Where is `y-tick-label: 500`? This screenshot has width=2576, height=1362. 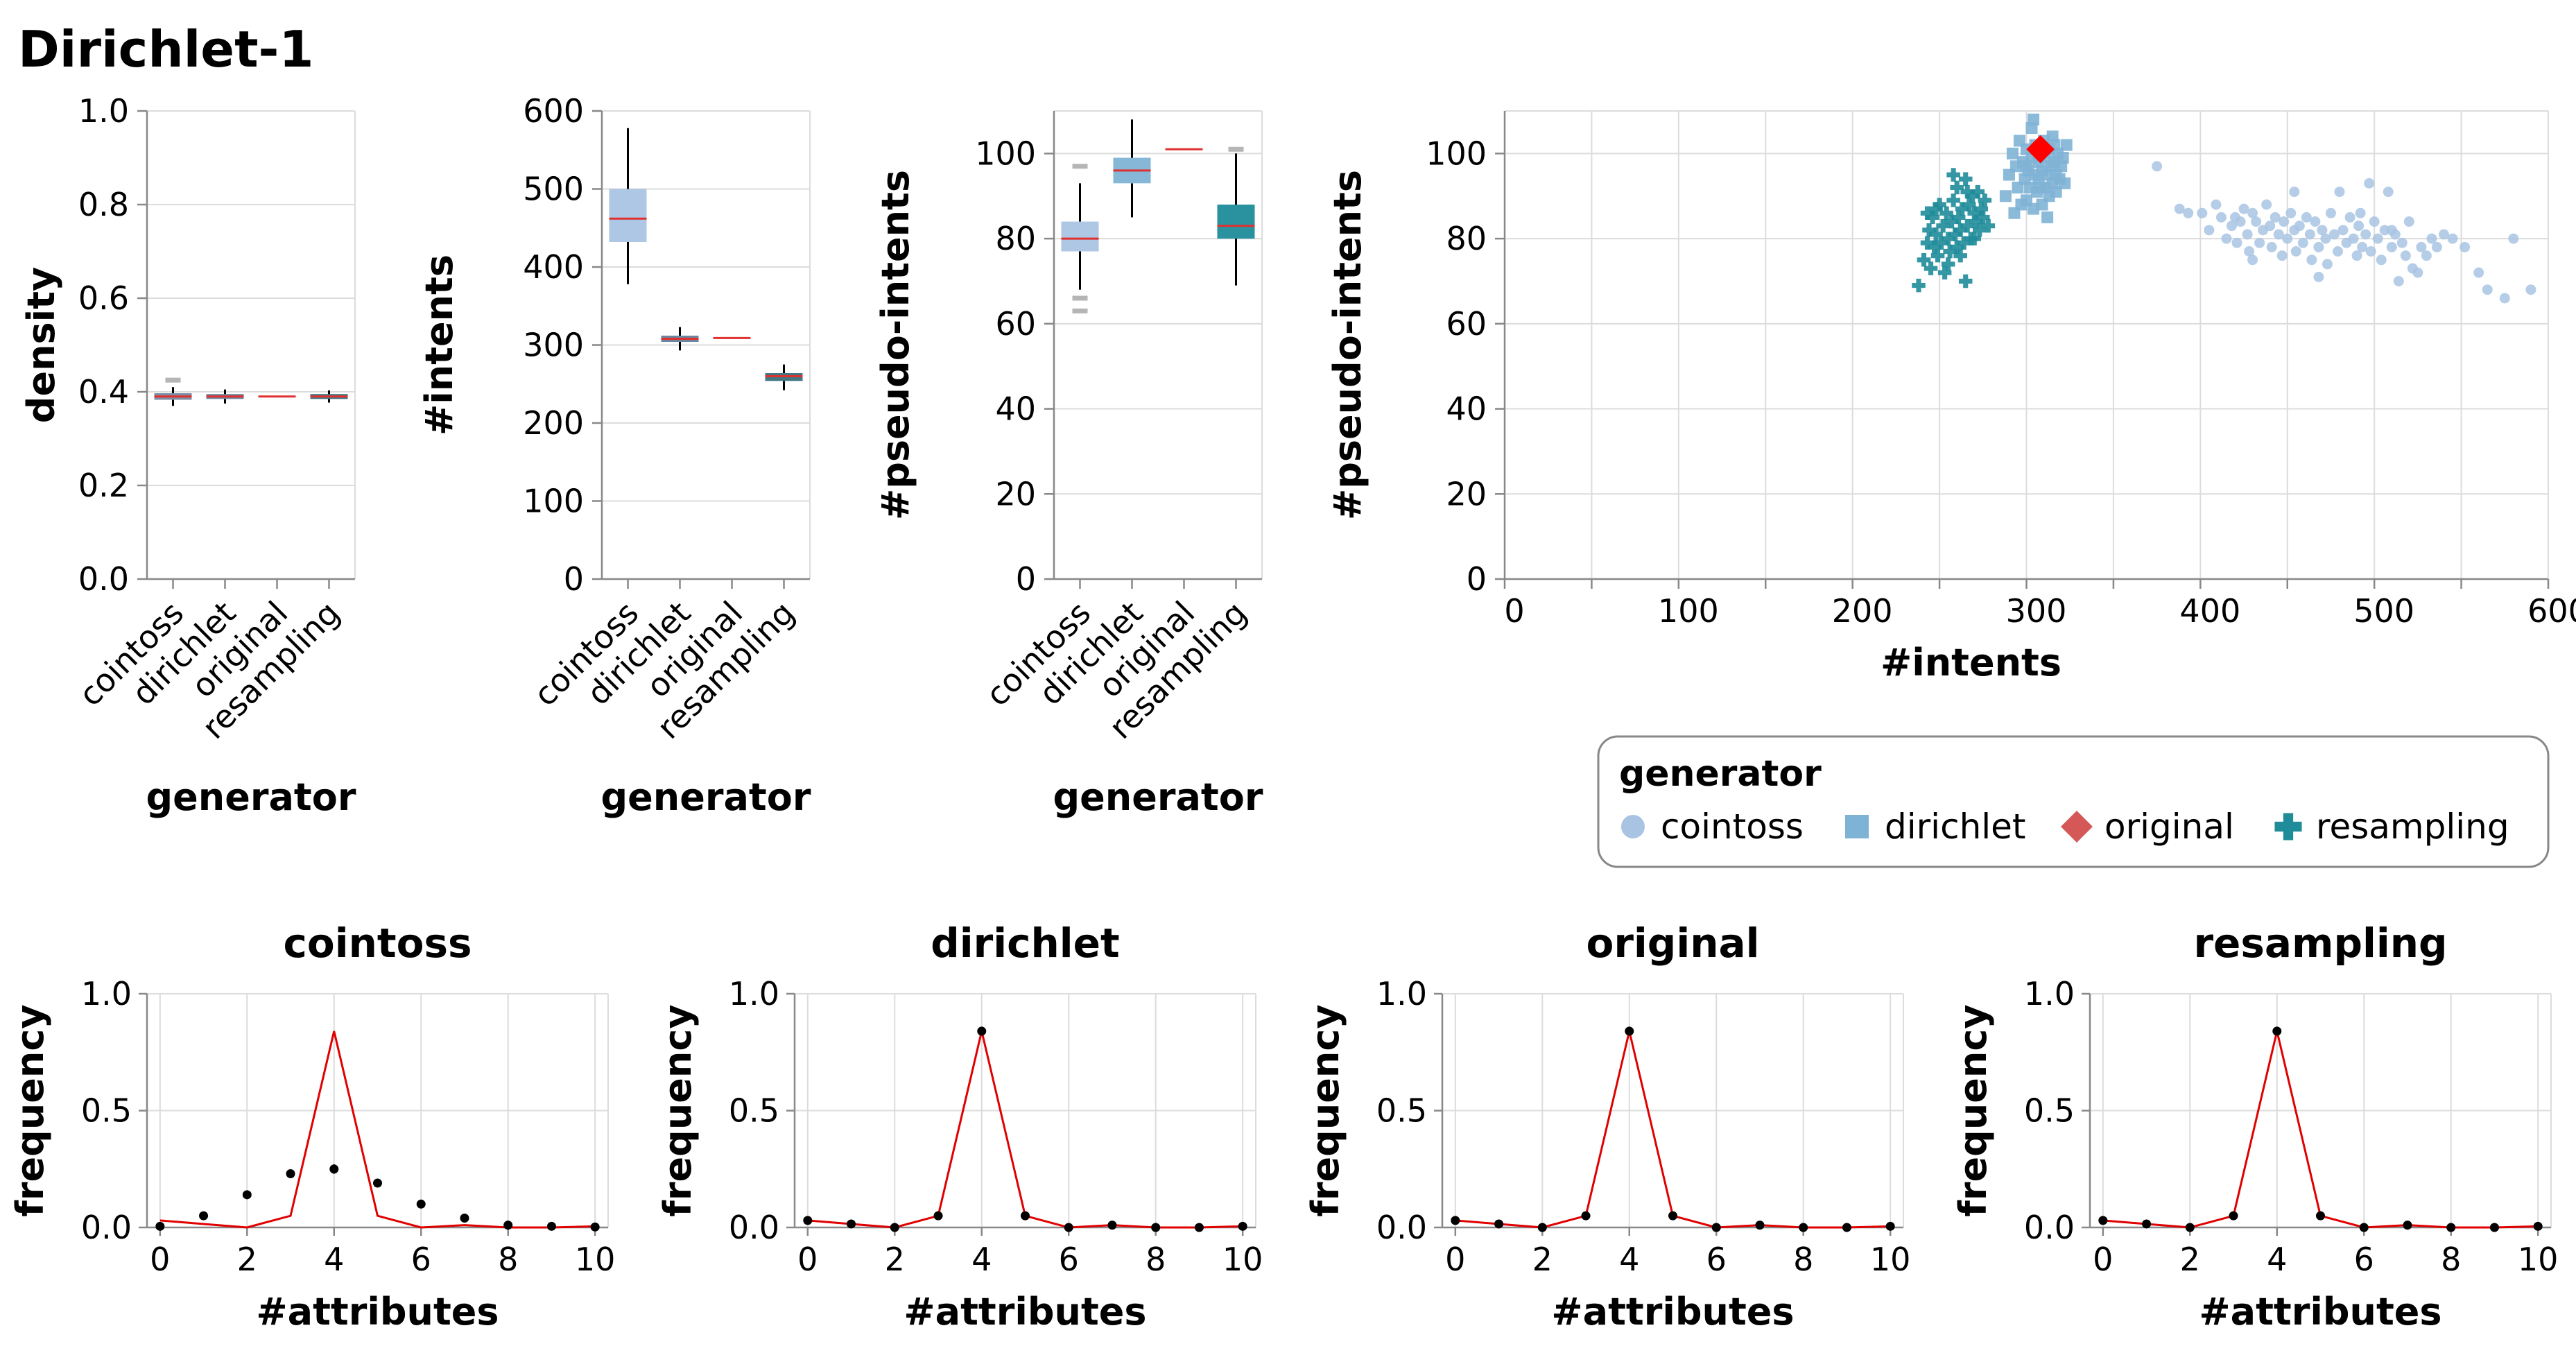 y-tick-label: 500 is located at coordinates (553, 189).